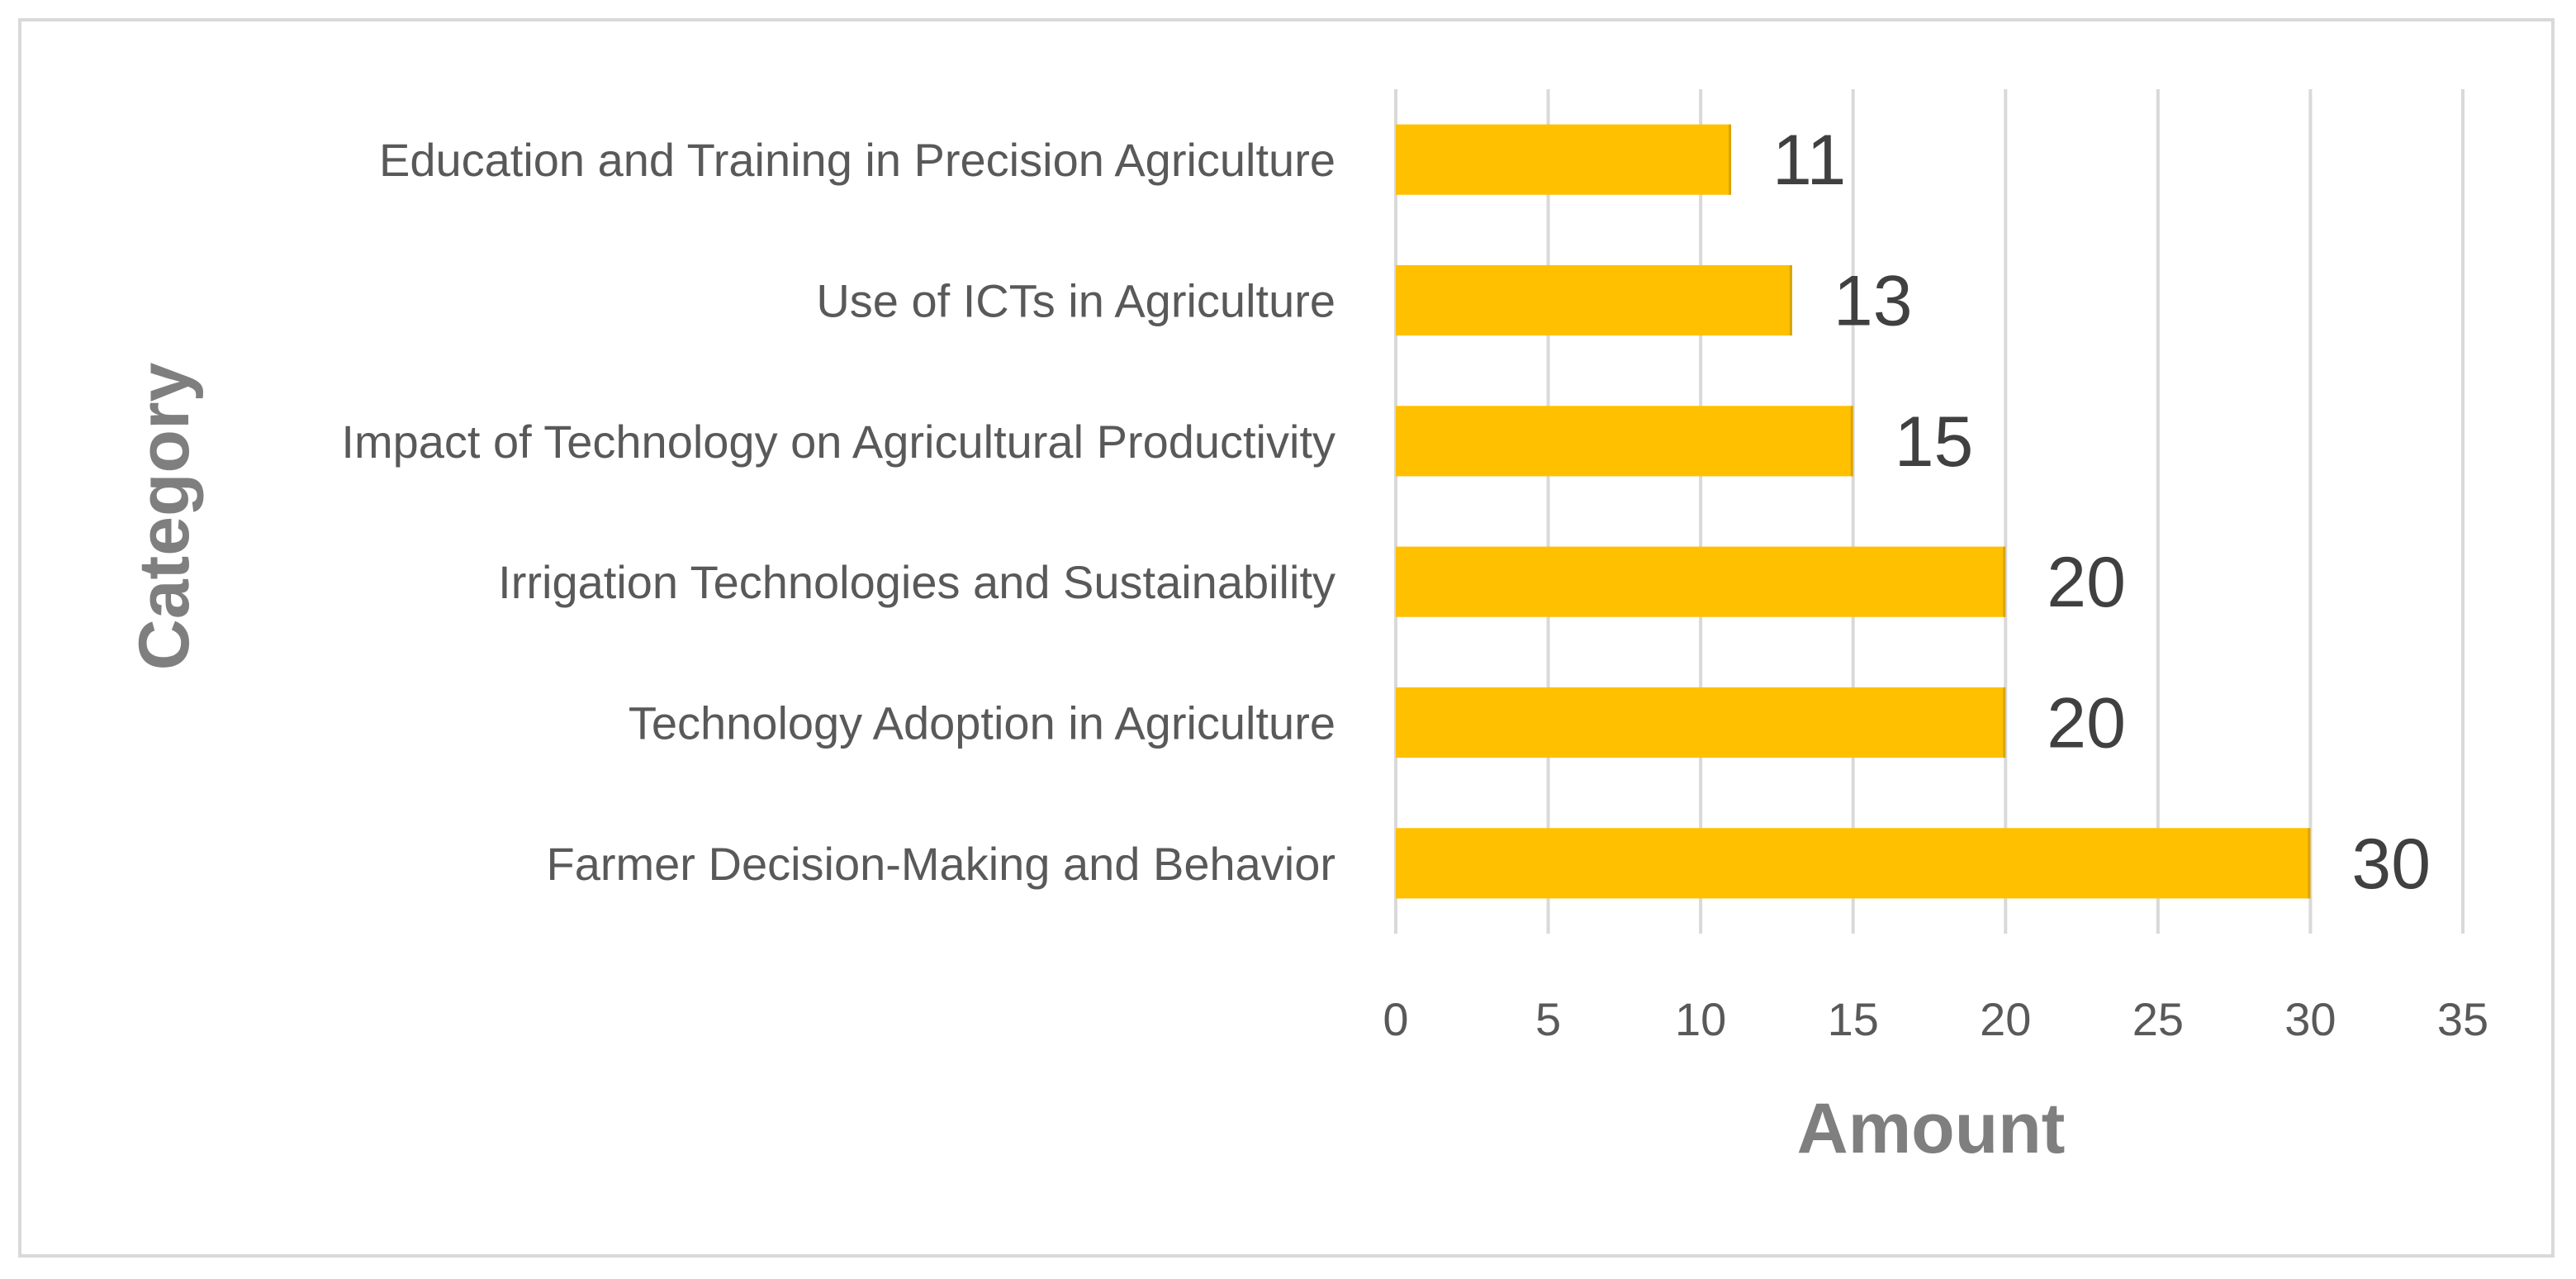  Describe the element at coordinates (1873, 301) in the screenshot. I see `data-label-5: 13` at that location.